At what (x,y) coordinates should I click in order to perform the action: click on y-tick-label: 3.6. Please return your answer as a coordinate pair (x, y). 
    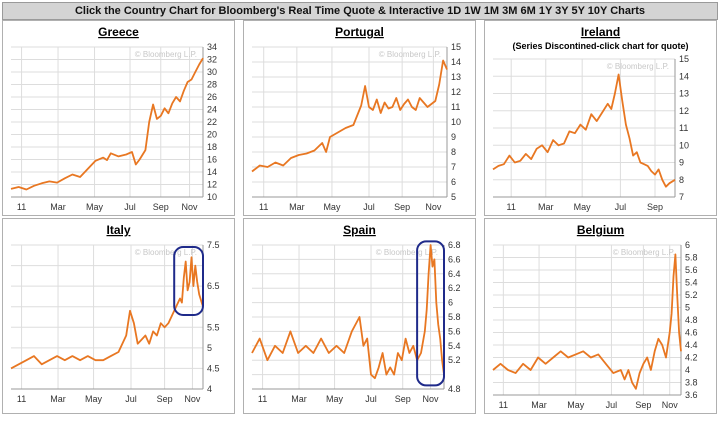
    Looking at the image, I should click on (691, 395).